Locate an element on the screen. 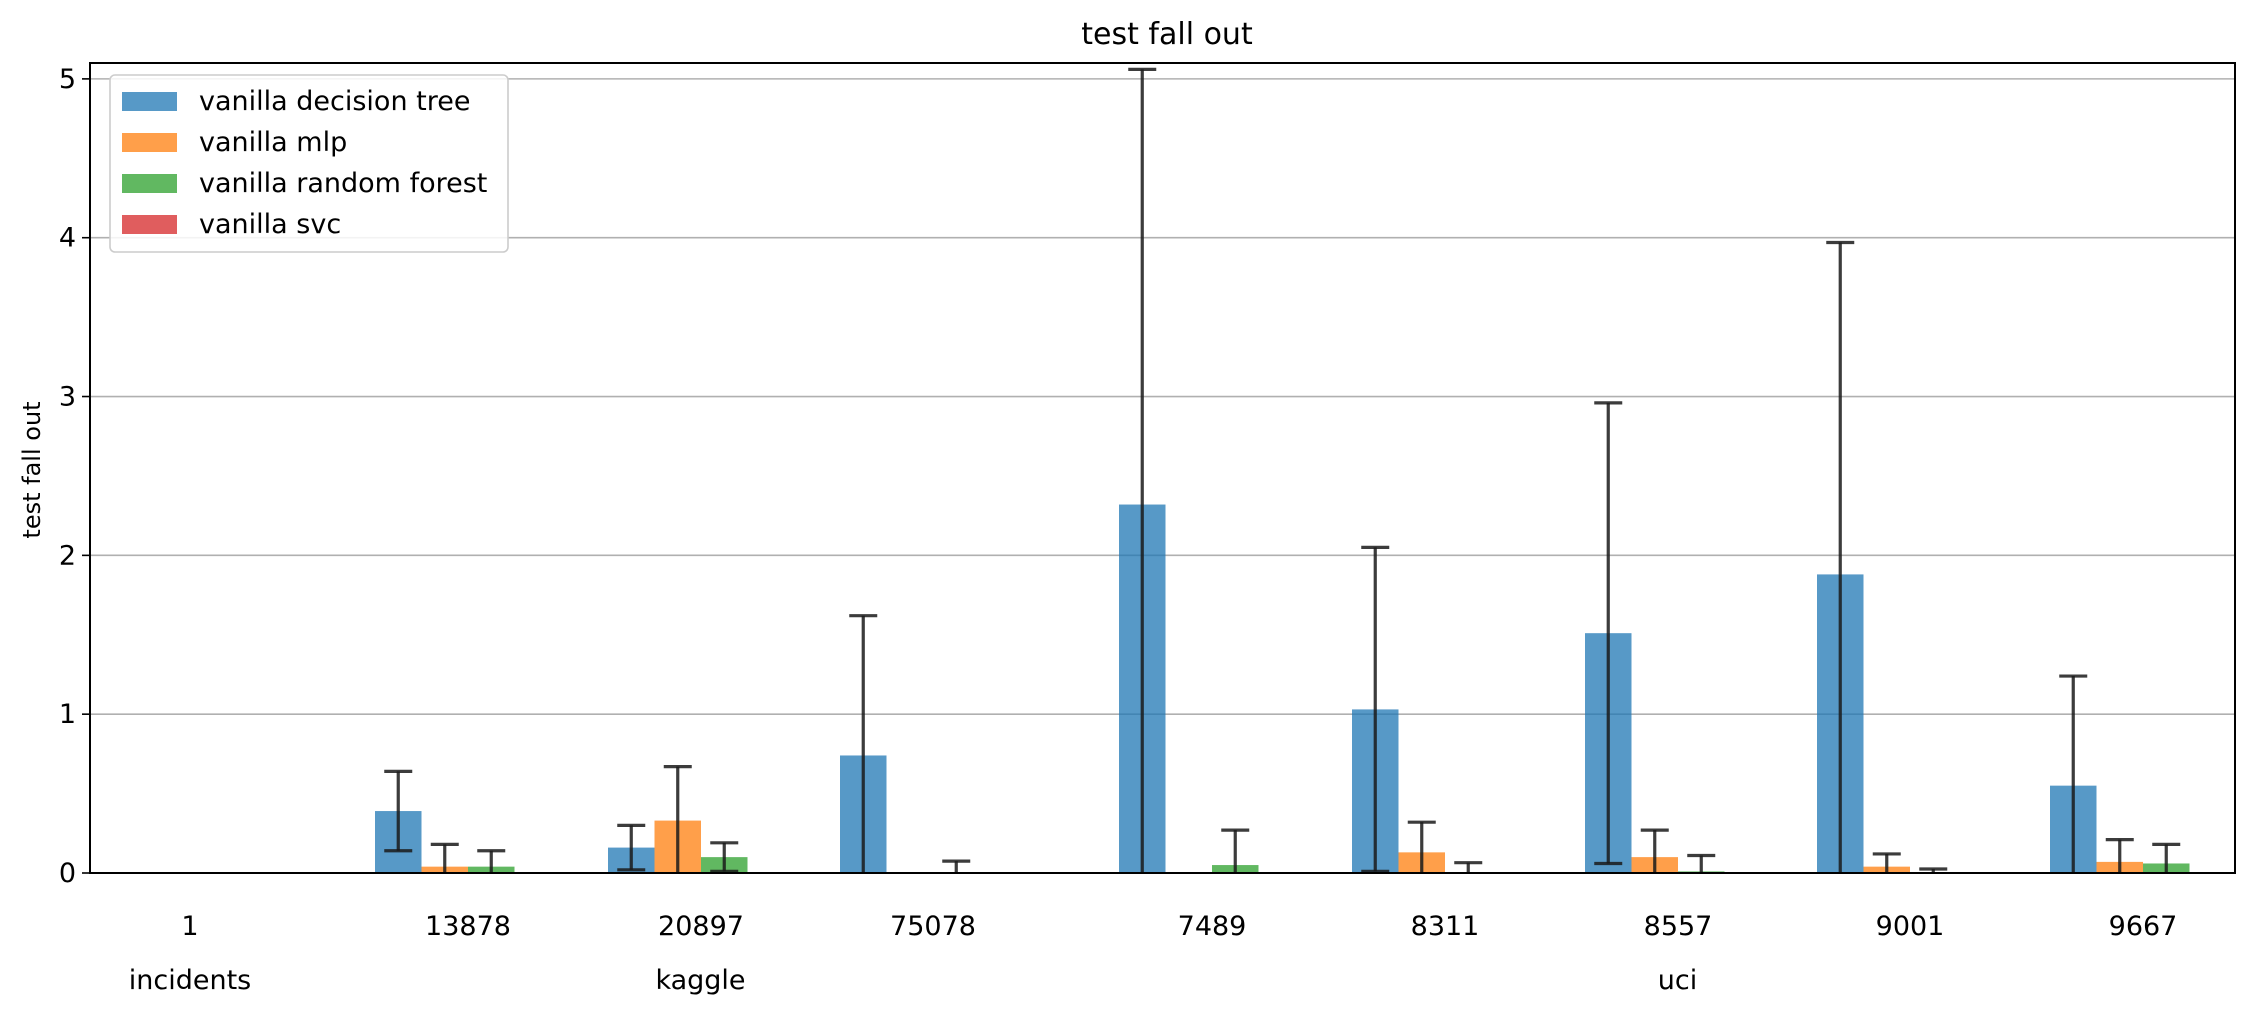 The width and height of the screenshot is (2255, 1016). y-tick-label: 3 is located at coordinates (67, 397).